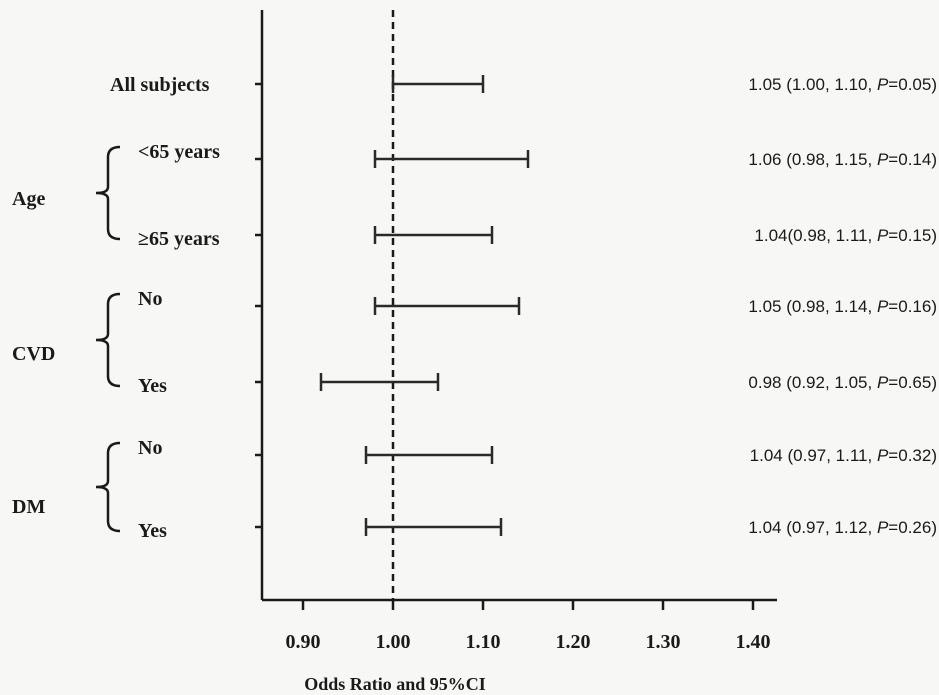  What do you see at coordinates (812, 306) in the screenshot?
I see `annotation-value: 1.05 (0.98, 1.14,` at bounding box center [812, 306].